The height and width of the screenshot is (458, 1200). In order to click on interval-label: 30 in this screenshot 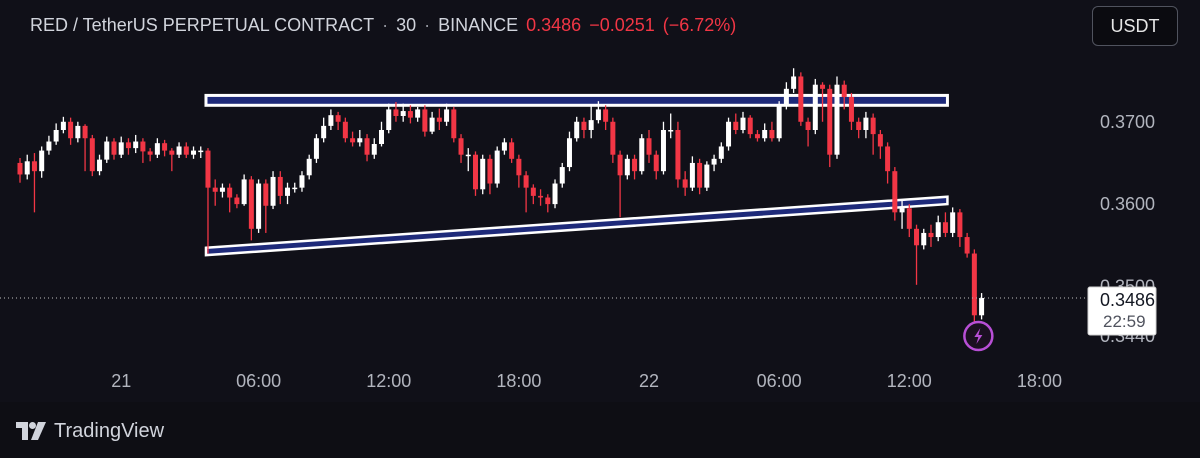, I will do `click(406, 24)`.